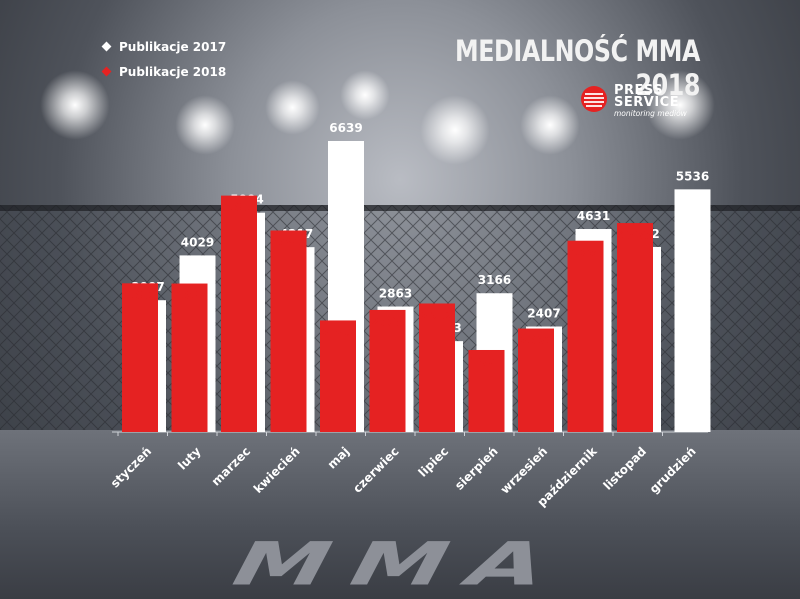 The width and height of the screenshot is (800, 599). What do you see at coordinates (692, 310) in the screenshot?
I see `bar-2017-grudzień` at bounding box center [692, 310].